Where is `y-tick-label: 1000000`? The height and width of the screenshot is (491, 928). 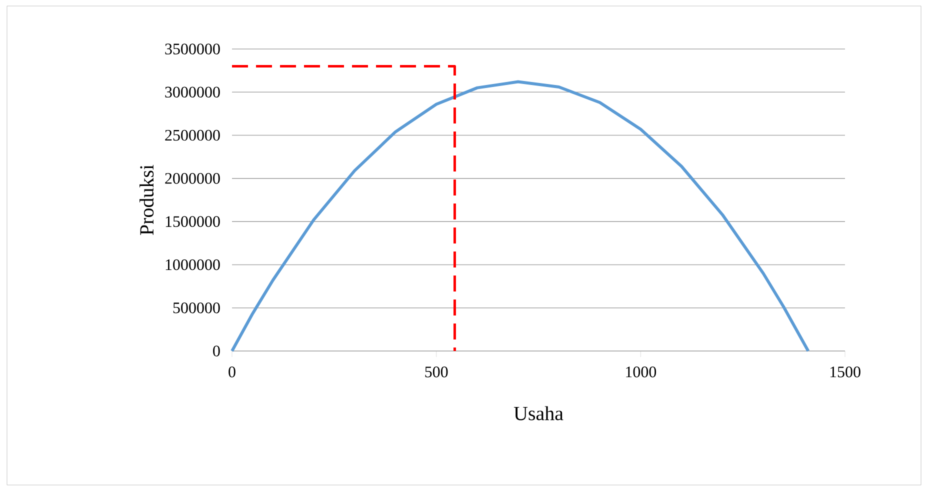
y-tick-label: 1000000 is located at coordinates (193, 264).